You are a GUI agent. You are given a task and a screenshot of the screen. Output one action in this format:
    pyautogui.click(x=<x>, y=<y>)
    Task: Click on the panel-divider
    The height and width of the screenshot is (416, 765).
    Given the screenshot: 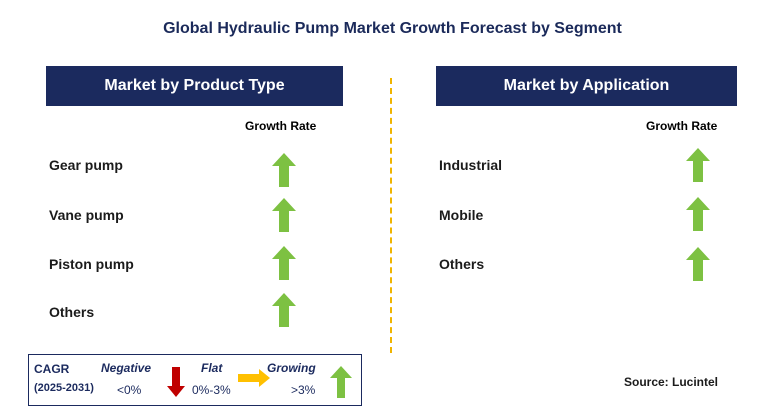 What is the action you would take?
    pyautogui.click(x=391, y=215)
    